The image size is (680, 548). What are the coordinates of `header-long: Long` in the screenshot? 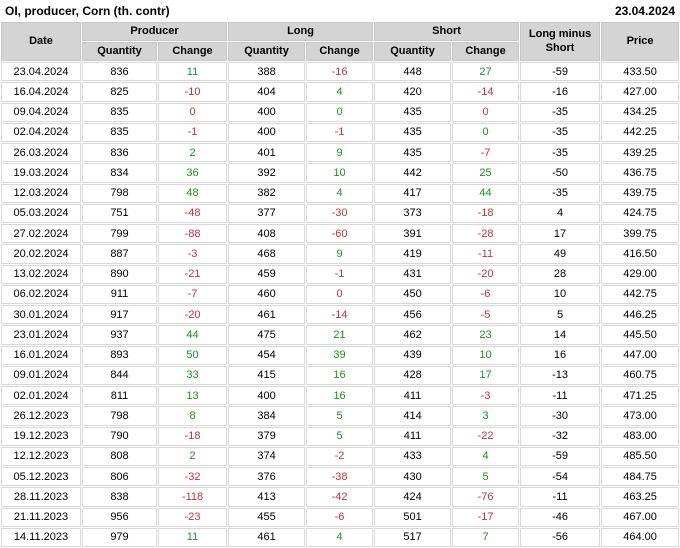 It's located at (301, 31).